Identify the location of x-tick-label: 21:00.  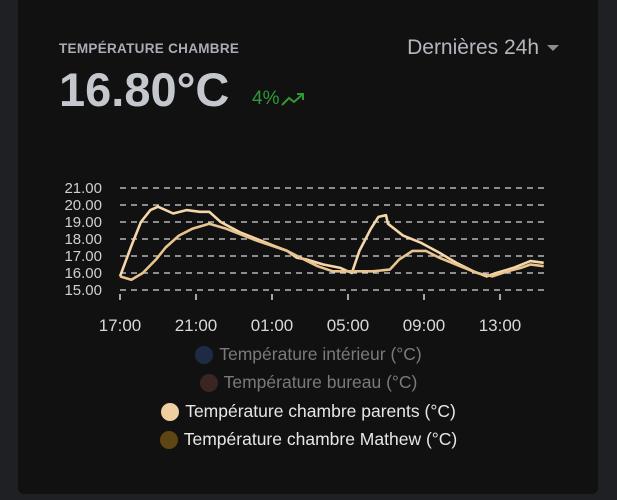
(196, 325).